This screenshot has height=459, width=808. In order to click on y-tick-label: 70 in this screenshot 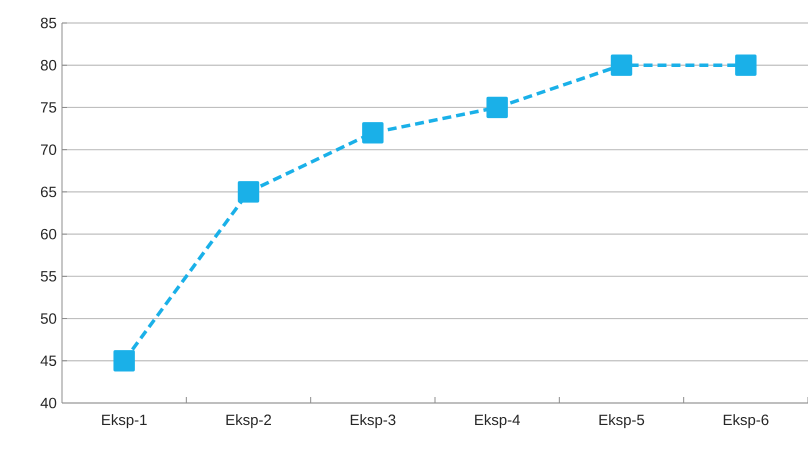, I will do `click(48, 149)`.